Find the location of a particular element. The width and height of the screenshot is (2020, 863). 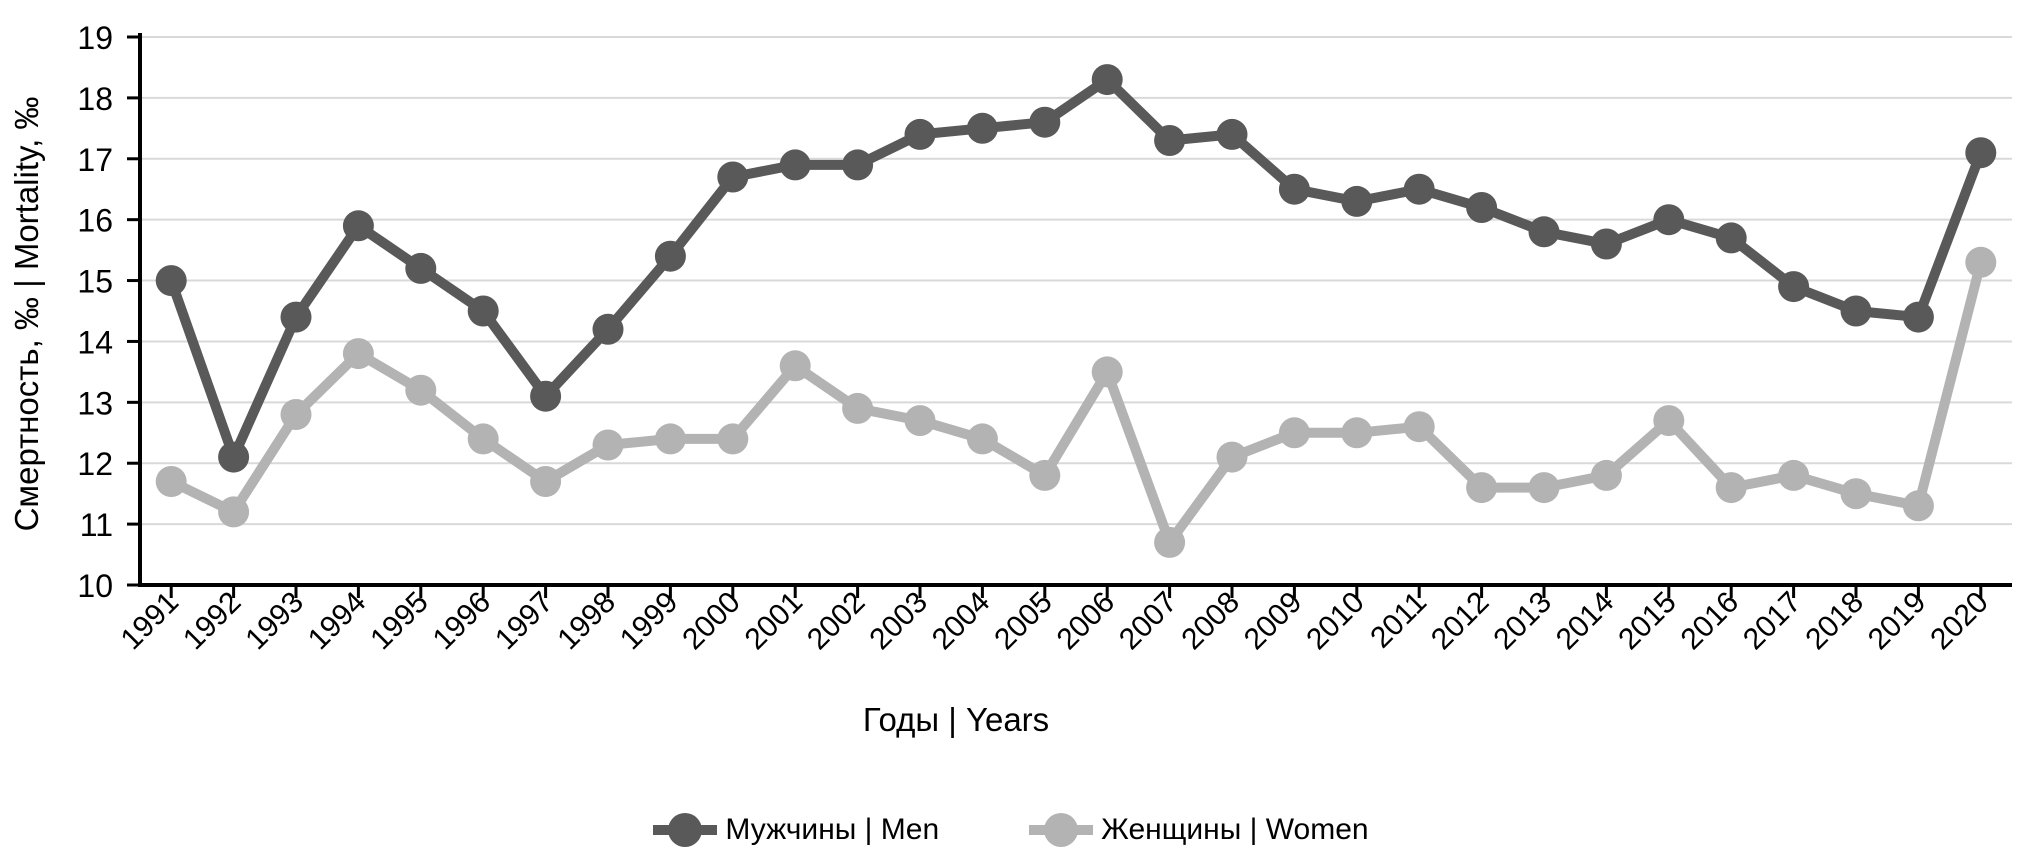

x-tick-label: 2016 is located at coordinates (1710, 621).